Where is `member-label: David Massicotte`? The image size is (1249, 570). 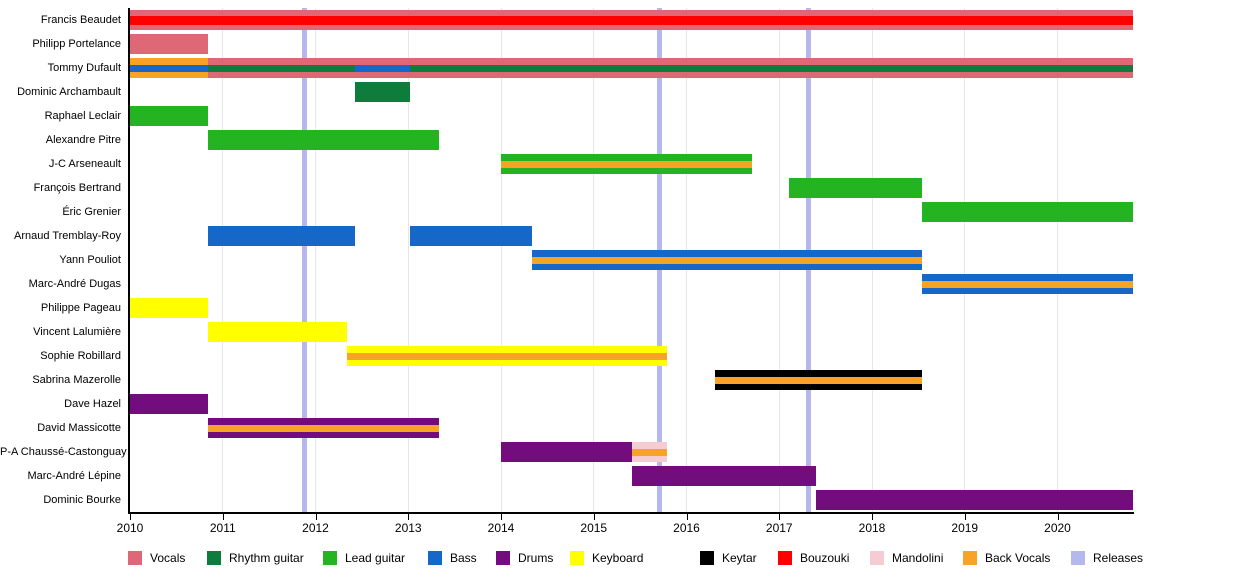 member-label: David Massicotte is located at coordinates (79, 428).